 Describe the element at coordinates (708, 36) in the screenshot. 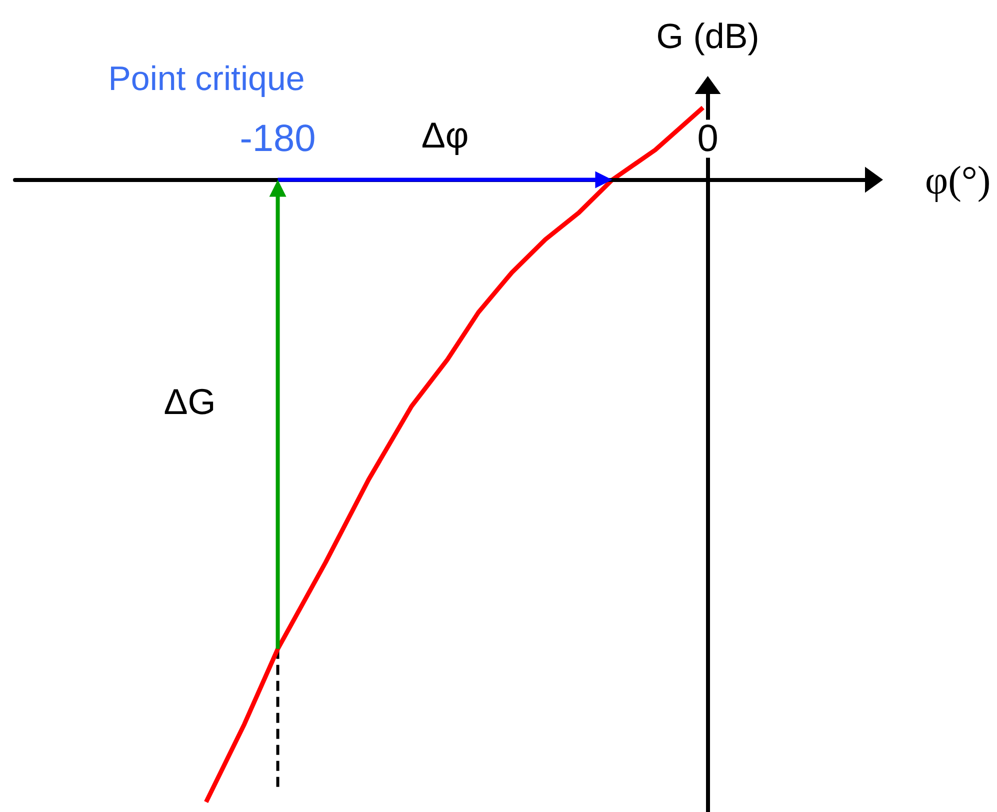

I see `y-axis-title: G (dB)` at that location.